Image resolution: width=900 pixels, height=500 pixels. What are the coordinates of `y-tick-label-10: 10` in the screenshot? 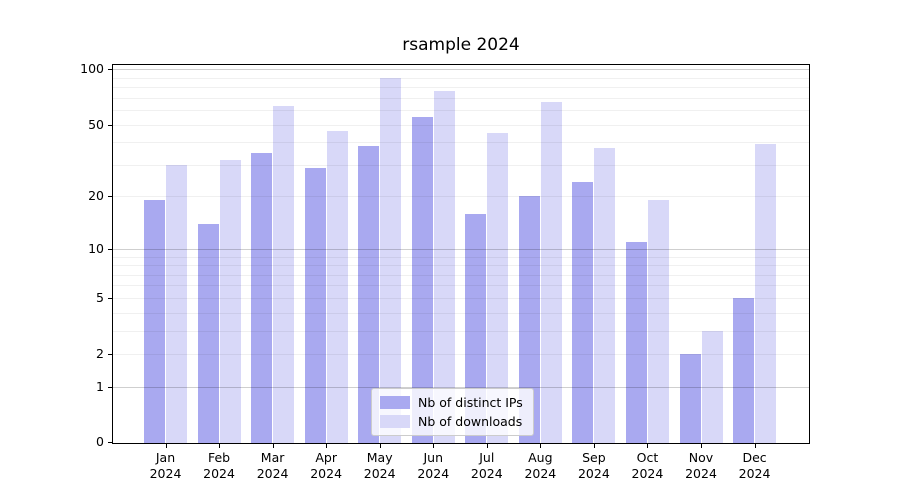 It's located at (96, 248).